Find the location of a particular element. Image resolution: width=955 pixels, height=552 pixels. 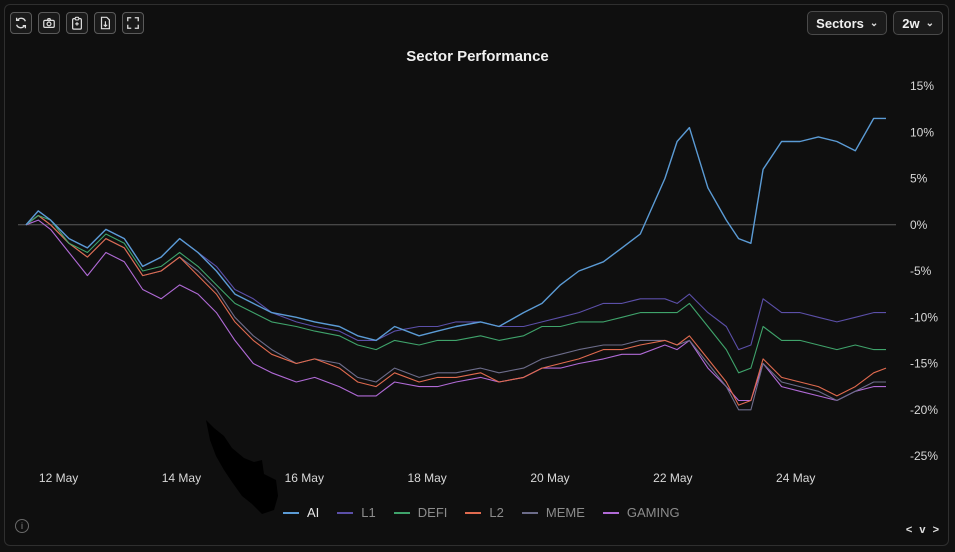

legend-item-ai: AI is located at coordinates (301, 512).